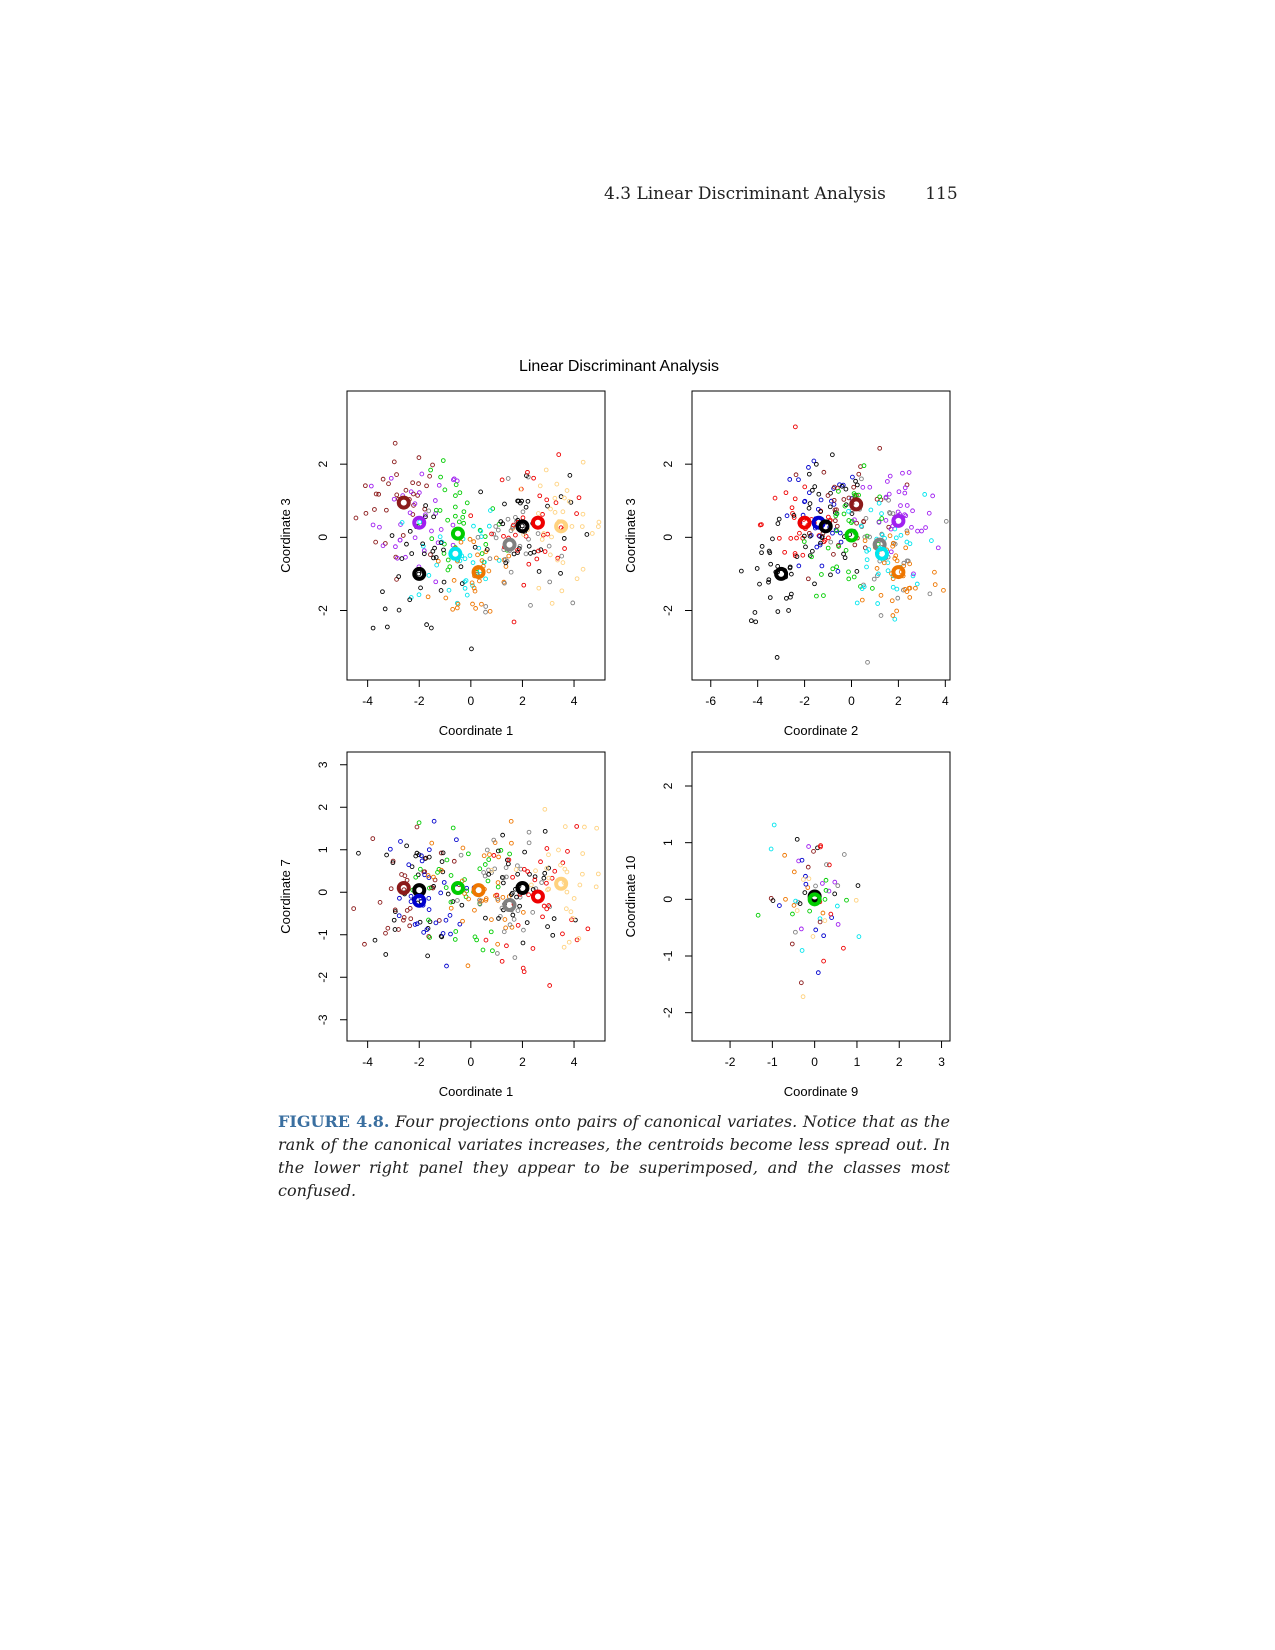 This screenshot has width=1275, height=1650. Describe the element at coordinates (787, 564) in the screenshot. I see `panel-top-right: -6 -4 -2 0 2 4 -2 0 2 Coordinate 2 Coordinate 3` at that location.